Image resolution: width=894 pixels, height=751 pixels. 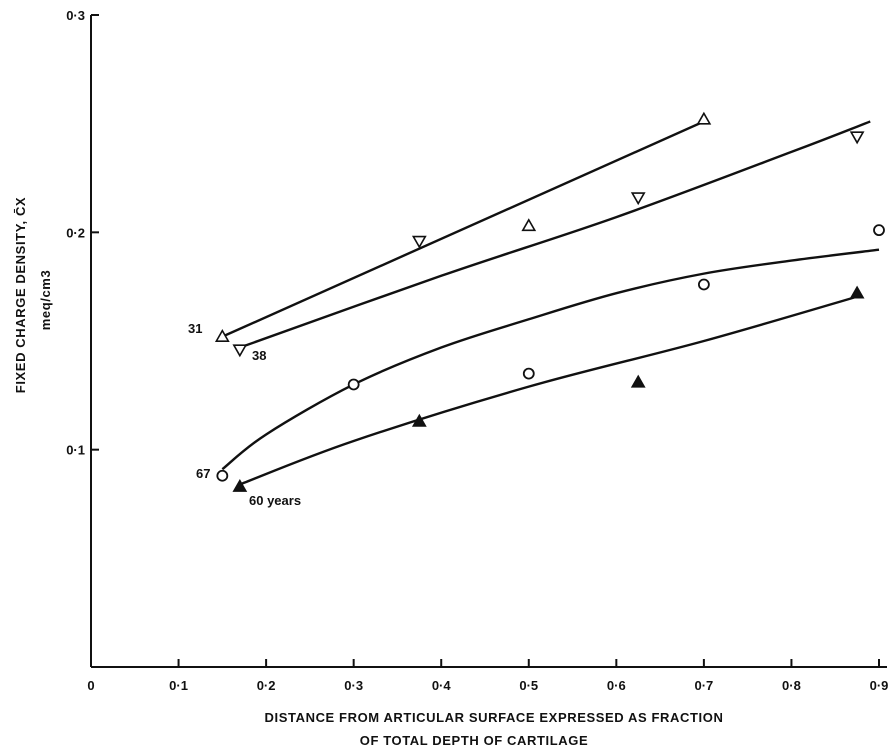 What do you see at coordinates (20, 295) in the screenshot?
I see `y-axis-label-line-1: FIXED CHARGE DENSITY, C̄X` at bounding box center [20, 295].